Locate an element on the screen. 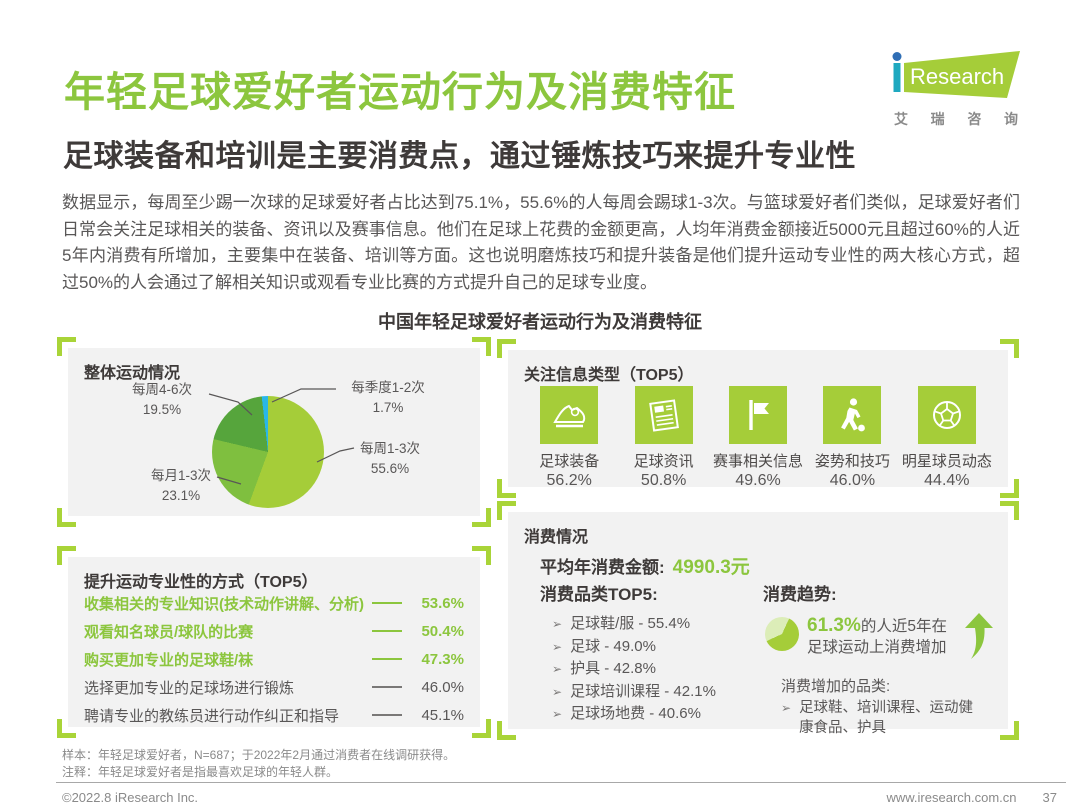 The height and width of the screenshot is (810, 1080). panel-title: 提升运动专业性的方式（TOP5） is located at coordinates (201, 582).